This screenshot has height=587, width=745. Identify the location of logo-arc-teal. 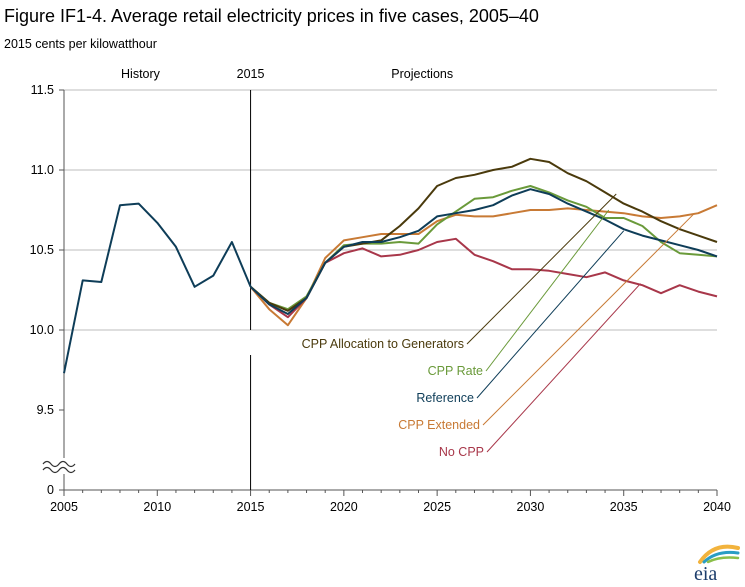
(721, 557).